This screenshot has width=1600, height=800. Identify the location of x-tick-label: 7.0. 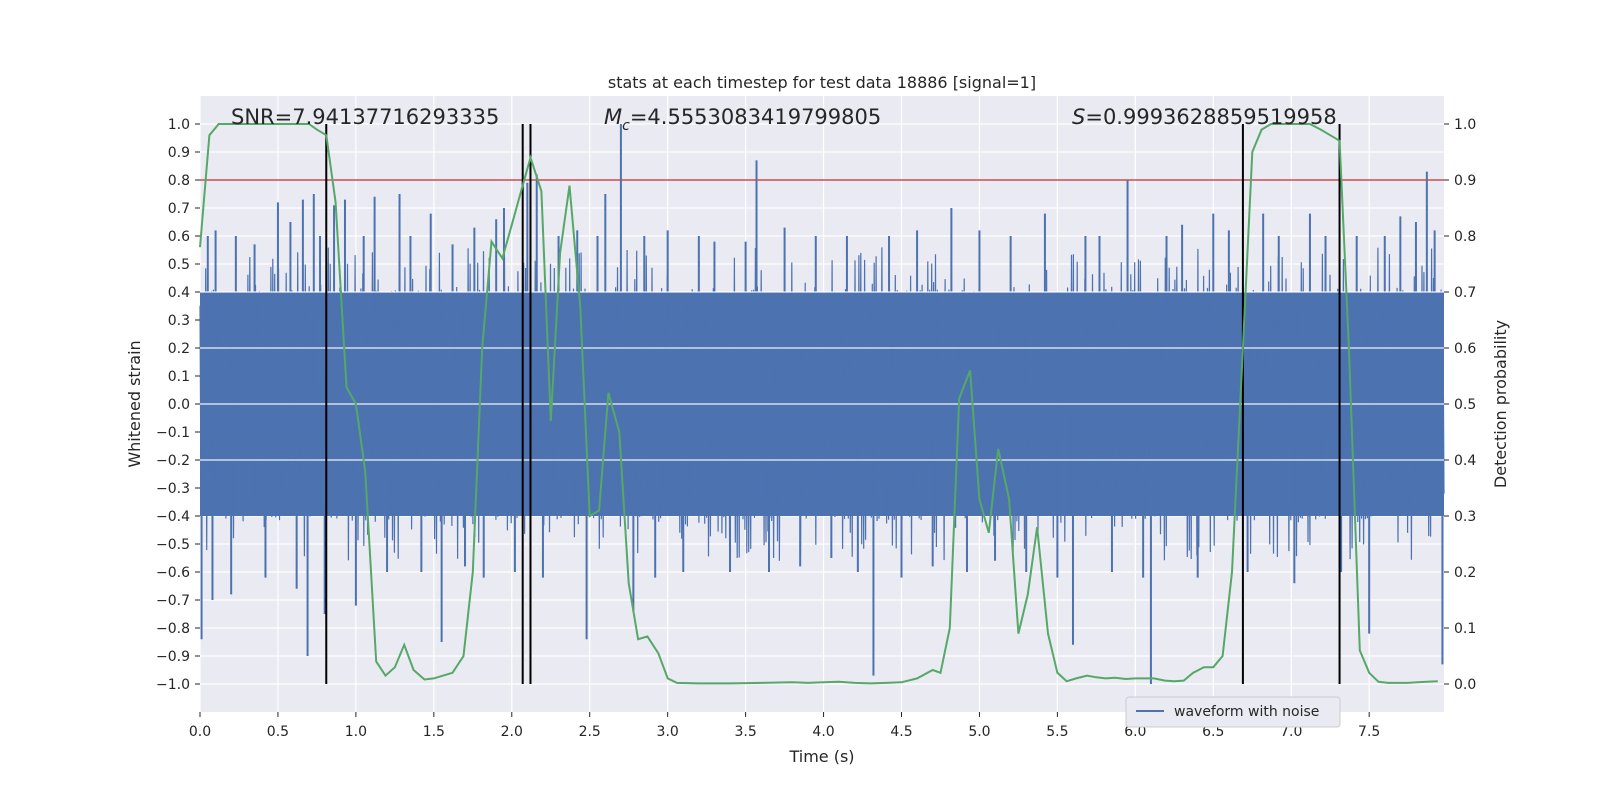
(1291, 732).